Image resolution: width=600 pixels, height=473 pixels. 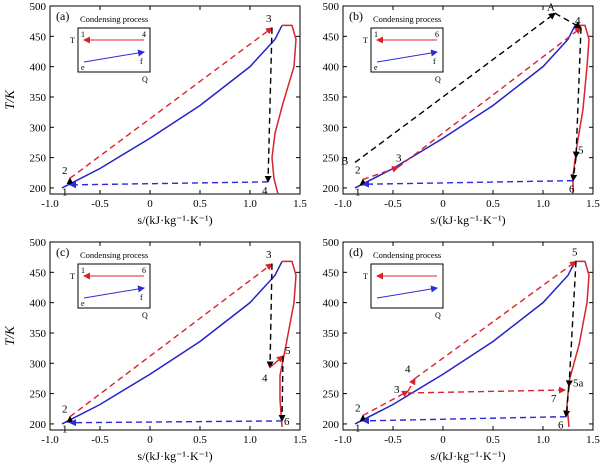 I want to click on y-tick-label: 400, so click(x=331, y=68).